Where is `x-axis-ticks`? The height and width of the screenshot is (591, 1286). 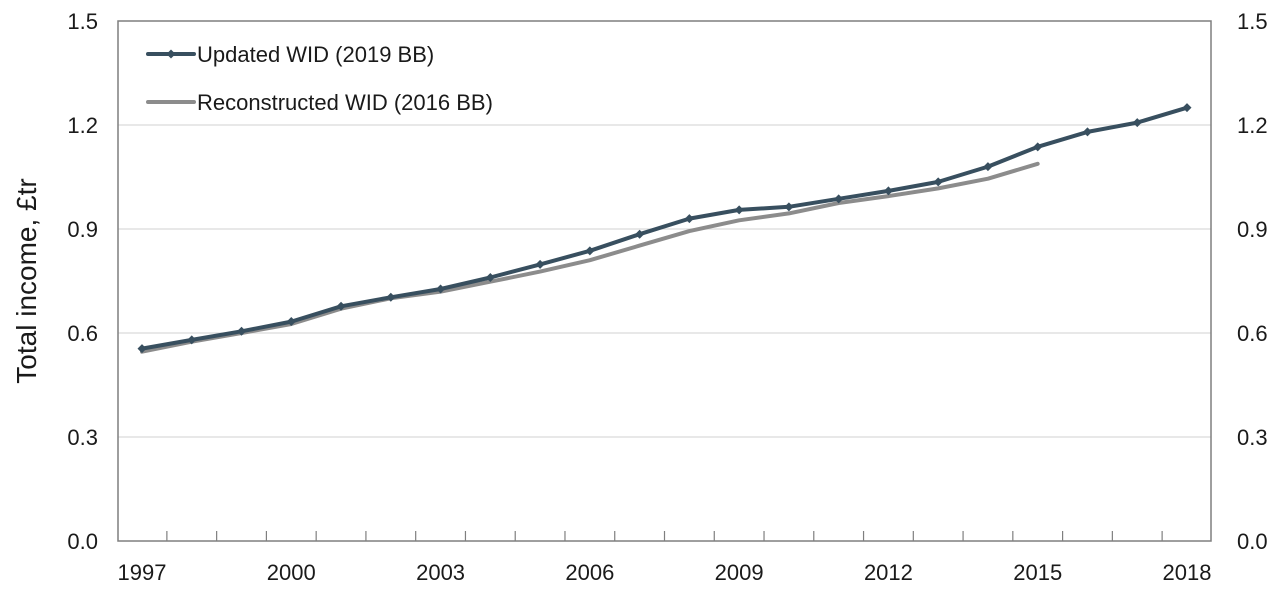 x-axis-ticks is located at coordinates (664, 536).